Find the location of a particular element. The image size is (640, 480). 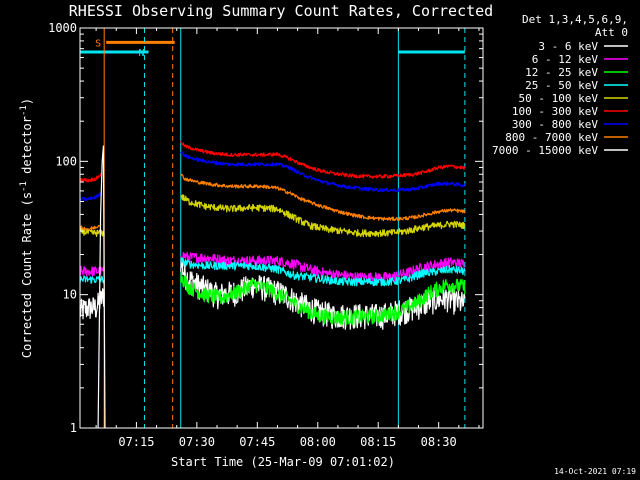

legend-label-5: 100 - 300 keV is located at coordinates (555, 111).